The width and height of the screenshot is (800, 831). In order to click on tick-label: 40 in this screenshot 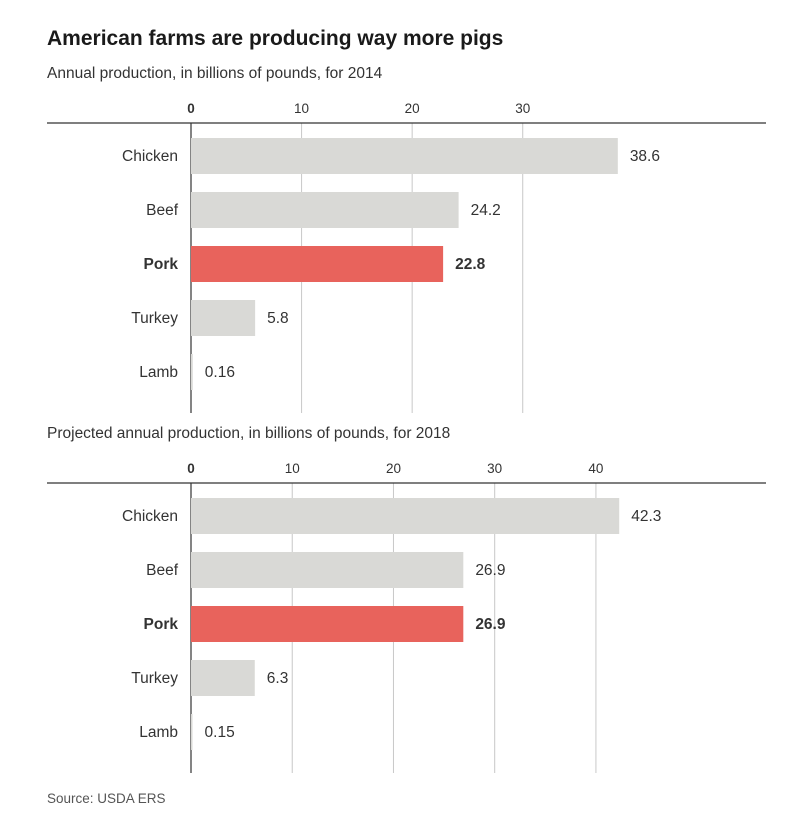, I will do `click(595, 468)`.